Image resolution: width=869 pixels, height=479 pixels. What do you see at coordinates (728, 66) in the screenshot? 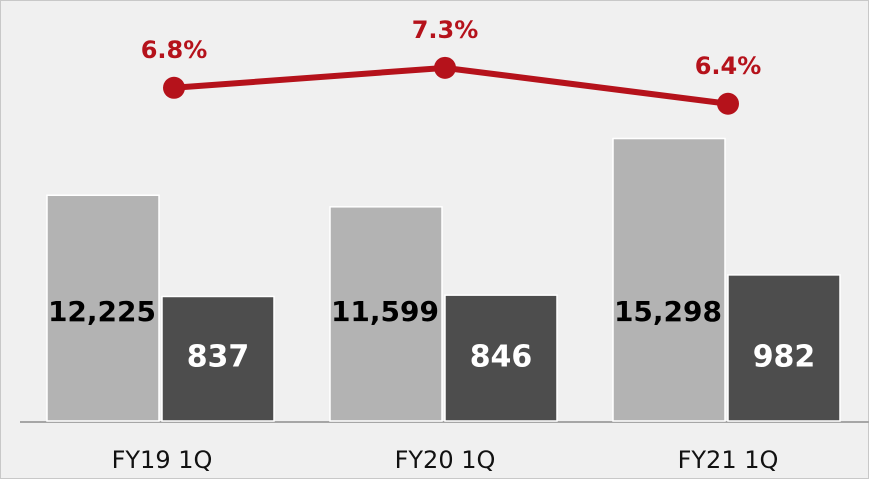
I see `line-value-label: 6.4%` at bounding box center [728, 66].